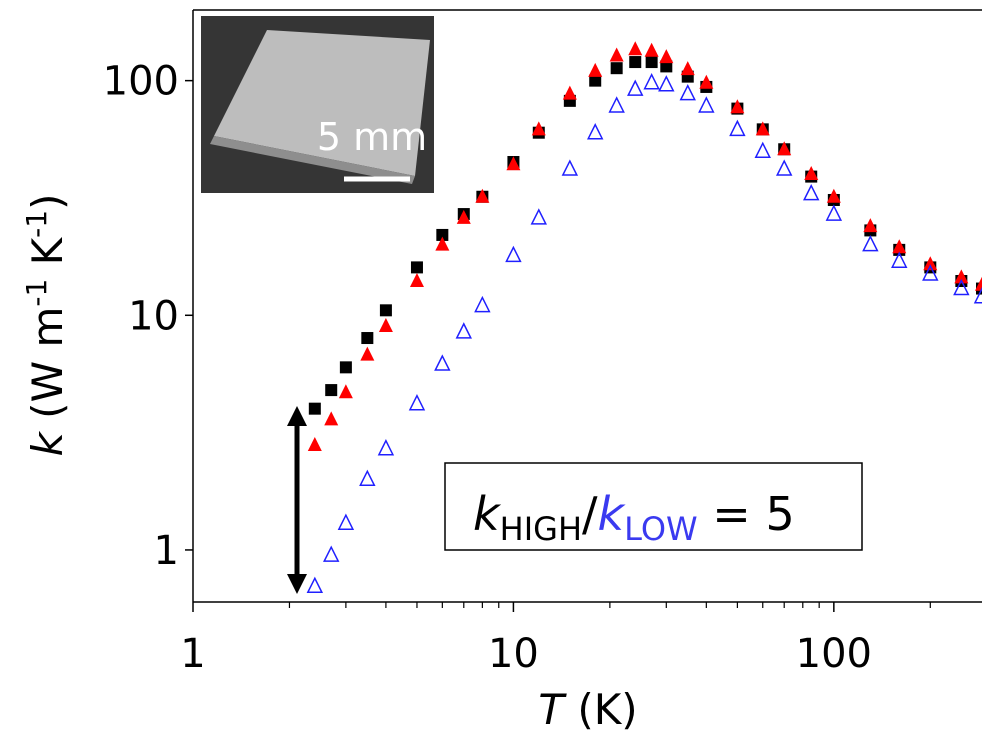 The height and width of the screenshot is (737, 982). I want to click on annotation: kHIGH/kLOW = 5, so click(634, 517).